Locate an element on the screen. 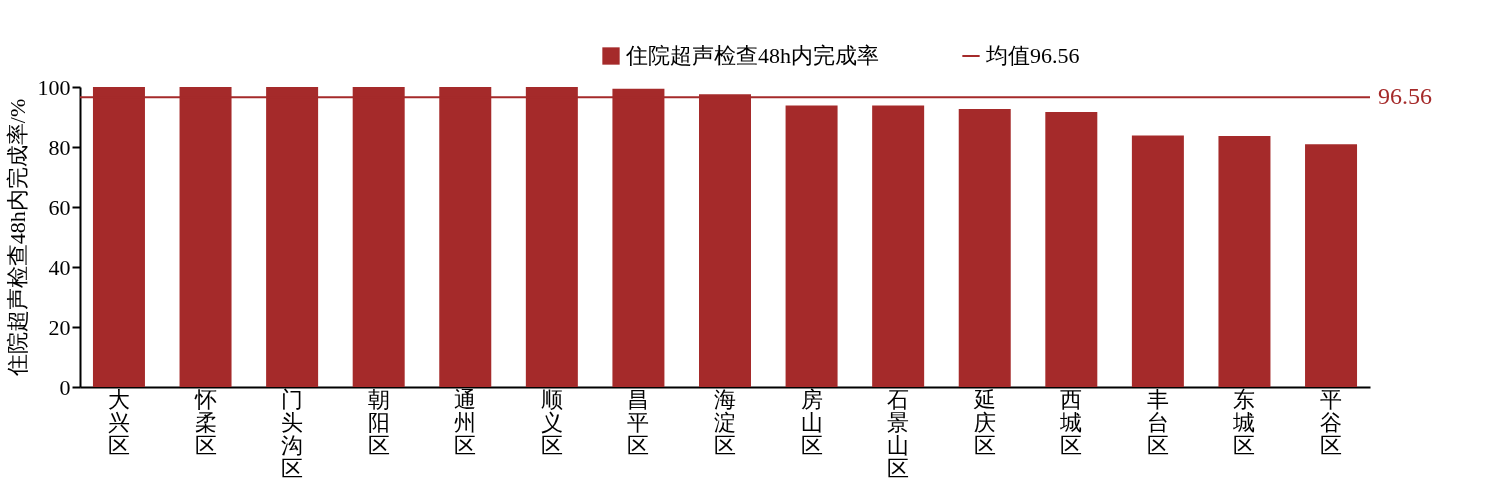  x-tick-label: 海淀区 is located at coordinates (725, 422).